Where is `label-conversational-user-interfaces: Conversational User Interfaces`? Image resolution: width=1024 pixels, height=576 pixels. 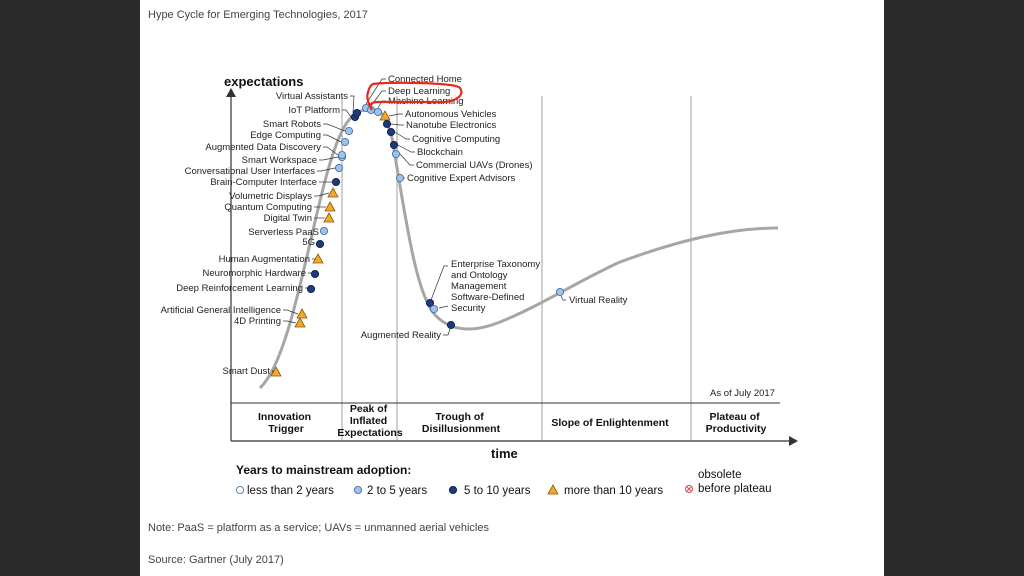 label-conversational-user-interfaces: Conversational User Interfaces is located at coordinates (250, 171).